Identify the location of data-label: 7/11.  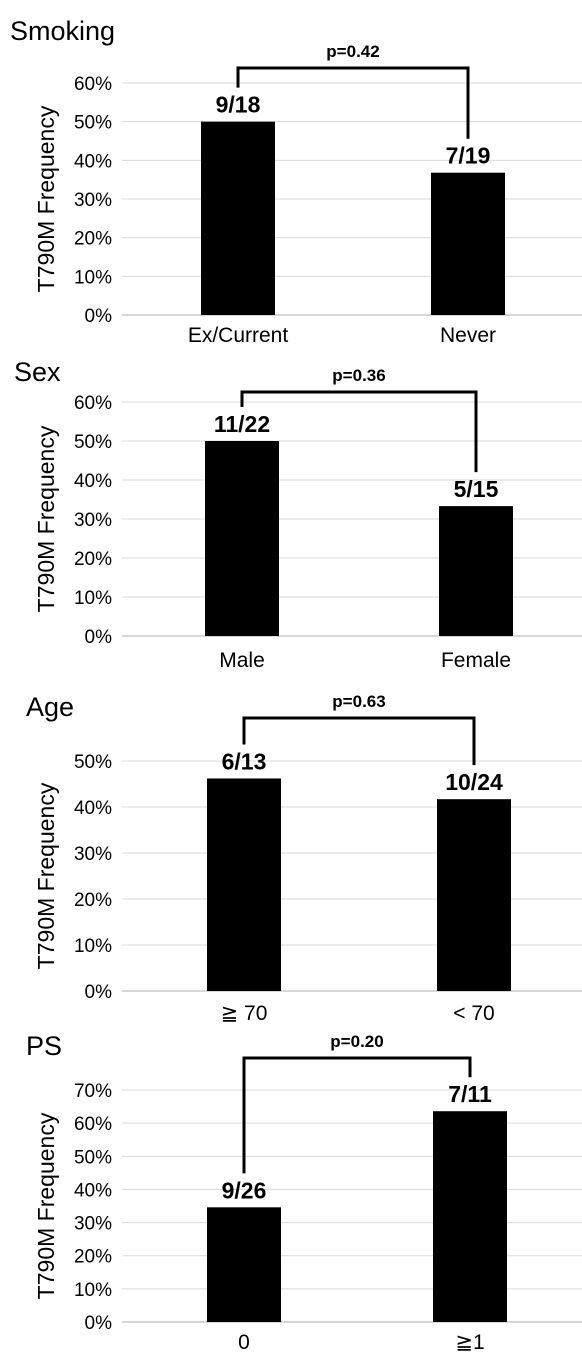
(470, 1094).